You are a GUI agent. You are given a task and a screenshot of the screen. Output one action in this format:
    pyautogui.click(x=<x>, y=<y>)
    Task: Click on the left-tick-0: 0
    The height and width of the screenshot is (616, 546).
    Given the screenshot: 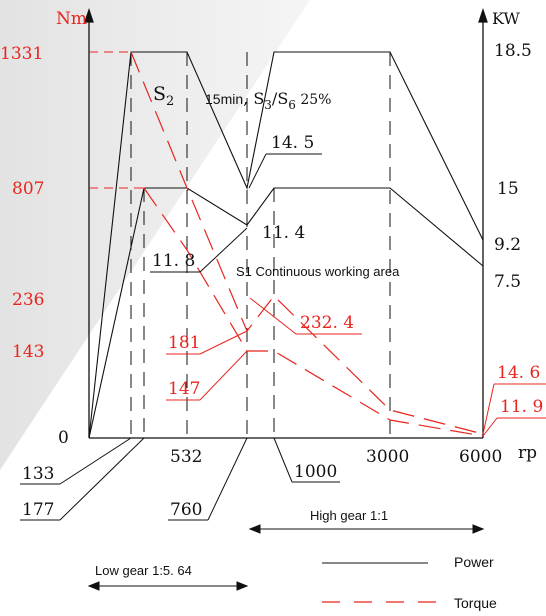 What is the action you would take?
    pyautogui.click(x=63, y=438)
    